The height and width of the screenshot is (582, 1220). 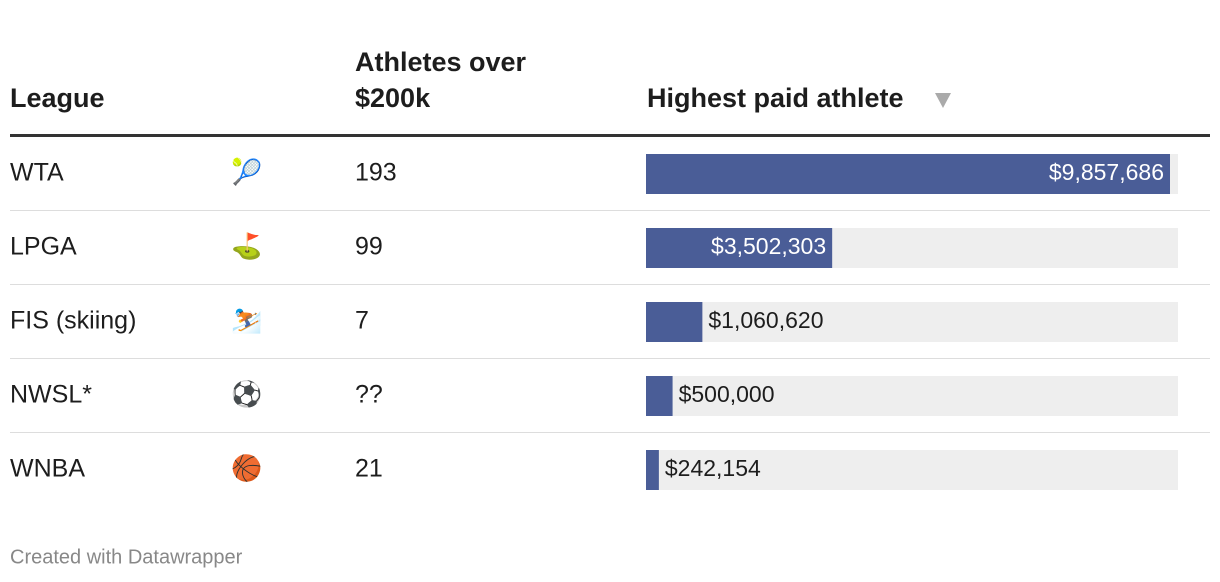 I want to click on header-rule, so click(x=610, y=135).